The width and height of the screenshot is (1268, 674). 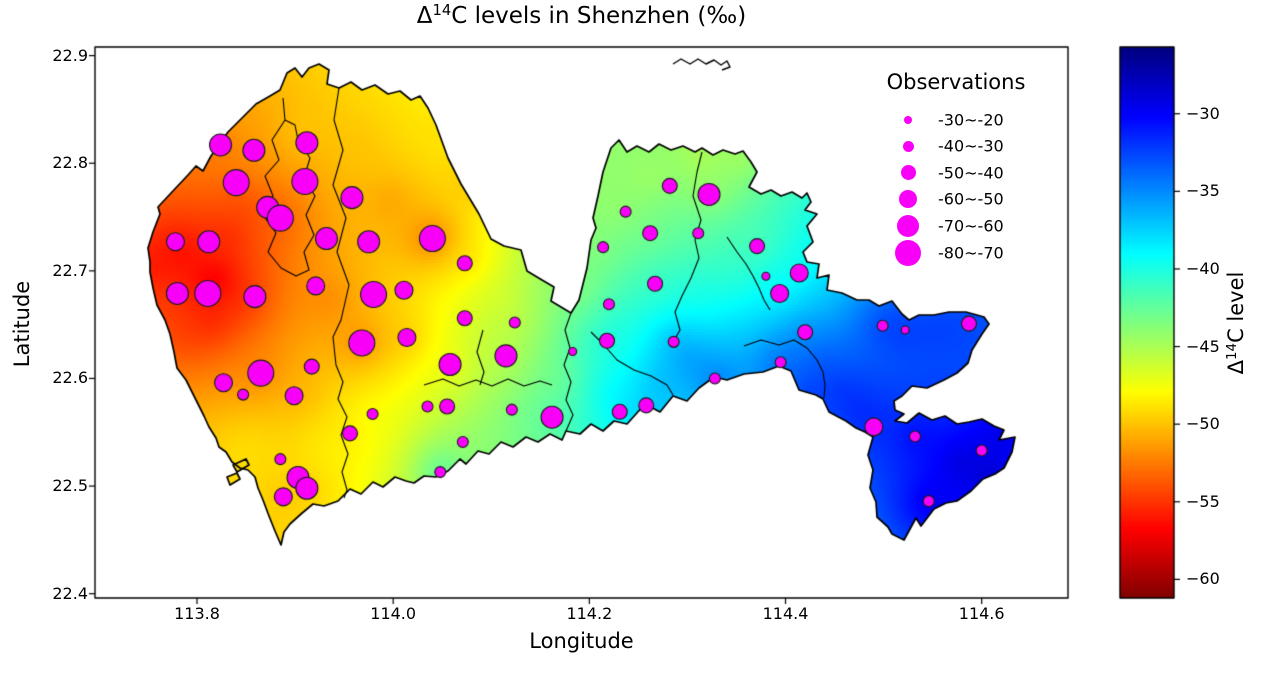 What do you see at coordinates (971, 146) in the screenshot?
I see `legend-item-label: -40~-30` at bounding box center [971, 146].